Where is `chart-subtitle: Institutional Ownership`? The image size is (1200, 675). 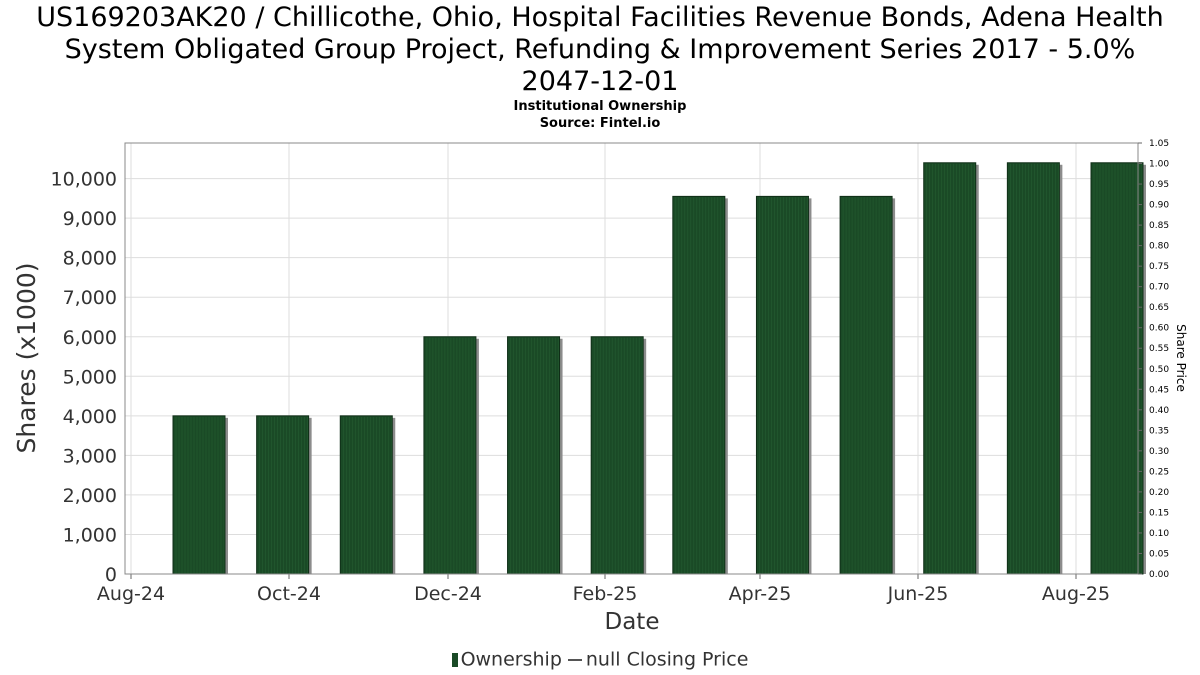 chart-subtitle: Institutional Ownership is located at coordinates (600, 106).